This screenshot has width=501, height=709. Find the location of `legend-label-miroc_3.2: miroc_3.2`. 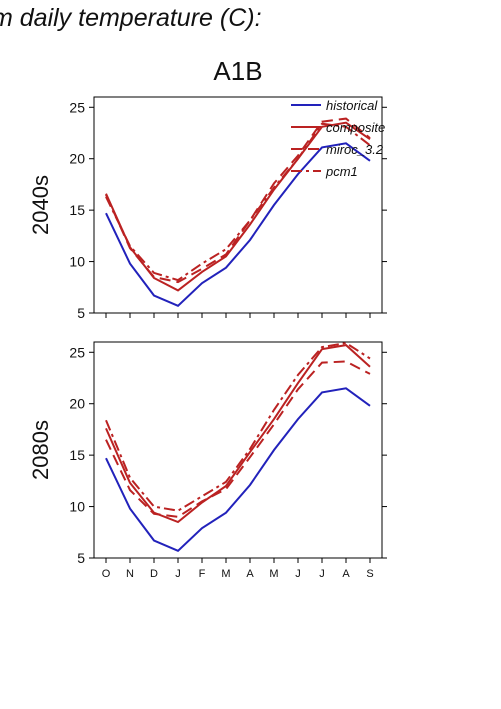

legend-label-miroc_3.2: miroc_3.2 is located at coordinates (355, 149).